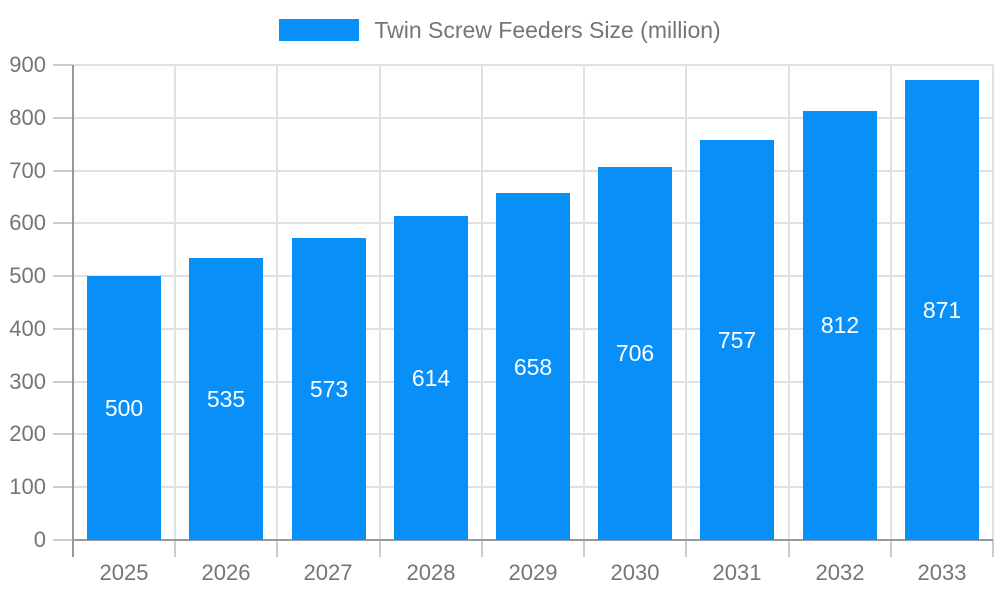 The width and height of the screenshot is (1000, 600). I want to click on bar-value-label: 573, so click(329, 389).